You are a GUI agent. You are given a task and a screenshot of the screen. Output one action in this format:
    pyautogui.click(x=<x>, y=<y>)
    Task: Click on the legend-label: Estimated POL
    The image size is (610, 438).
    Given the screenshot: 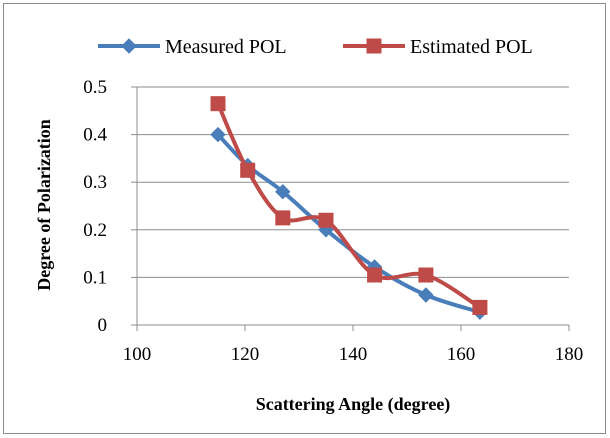 What is the action you would take?
    pyautogui.click(x=471, y=47)
    